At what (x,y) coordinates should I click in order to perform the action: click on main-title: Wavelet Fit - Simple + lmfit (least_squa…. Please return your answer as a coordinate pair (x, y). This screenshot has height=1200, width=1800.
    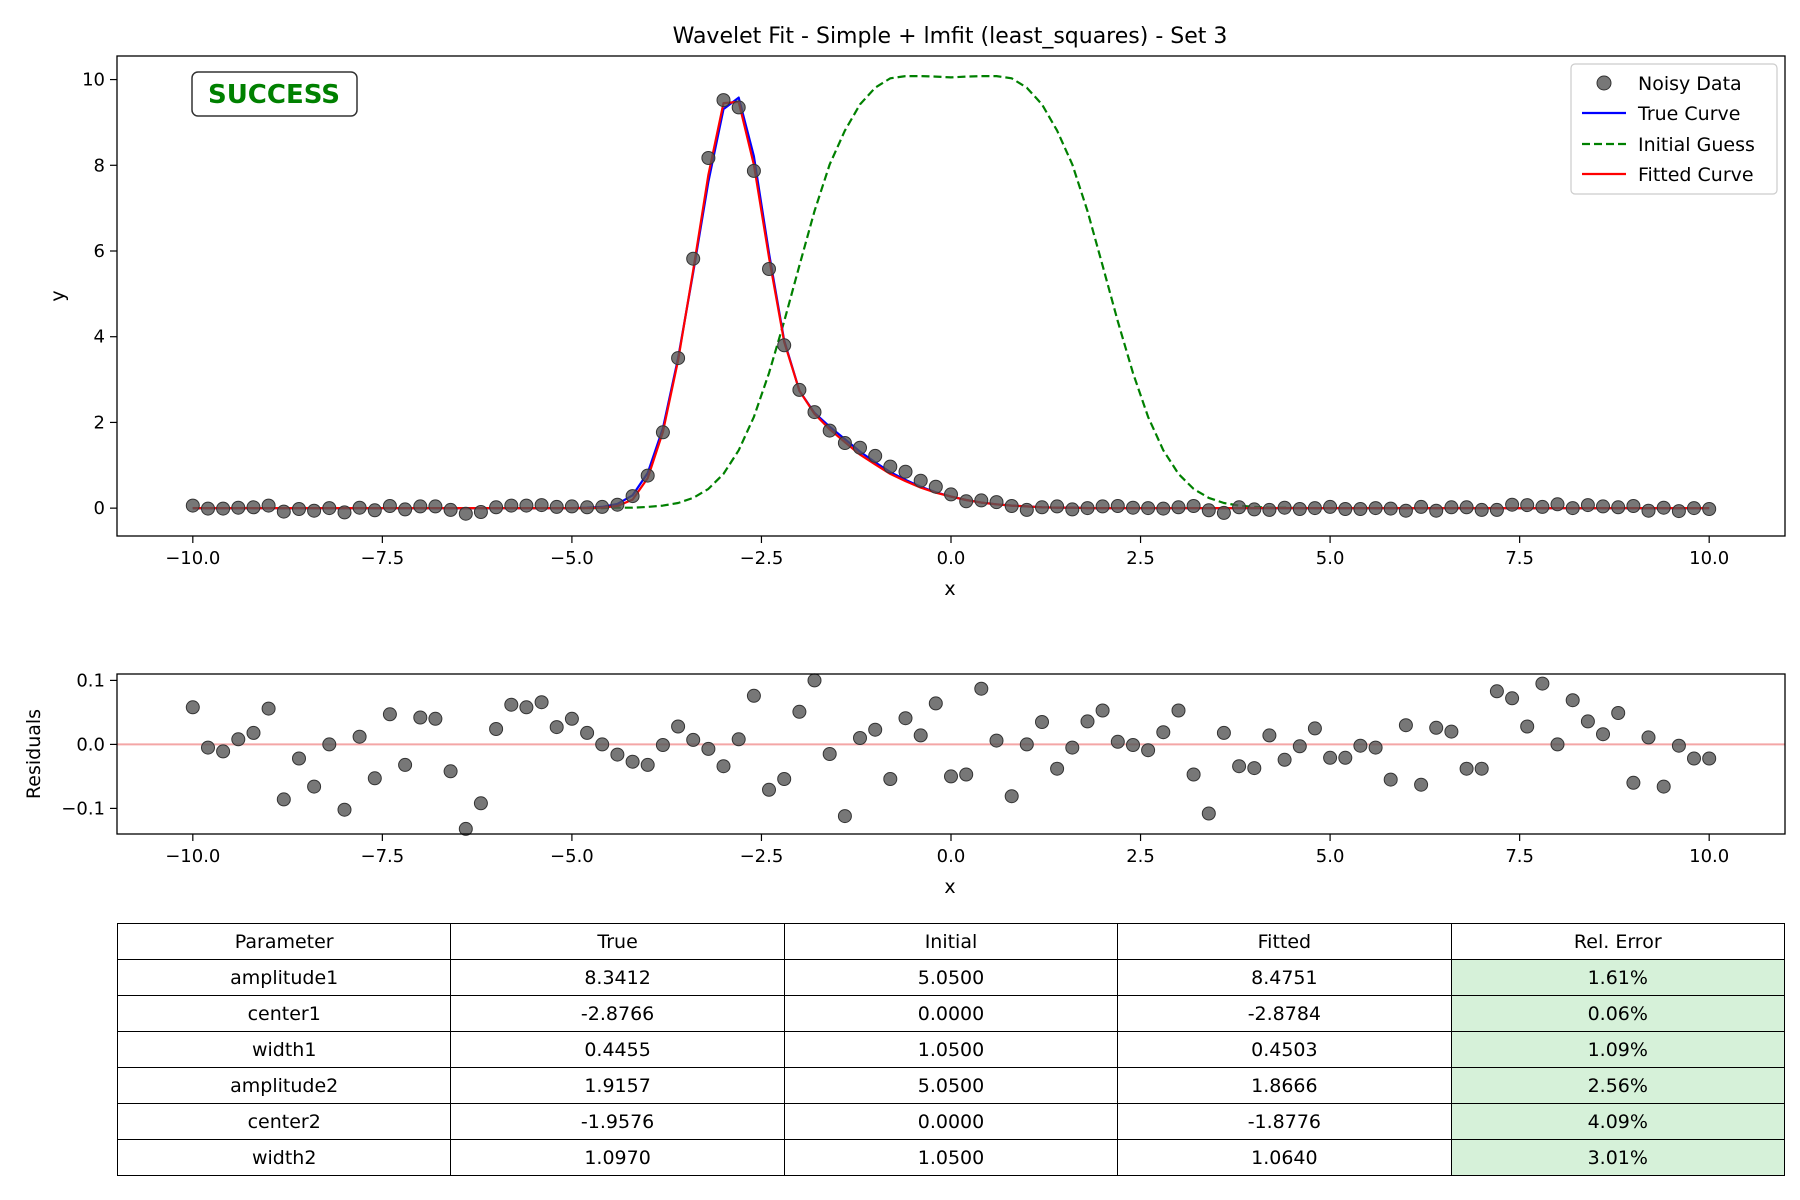
    Looking at the image, I should click on (950, 36).